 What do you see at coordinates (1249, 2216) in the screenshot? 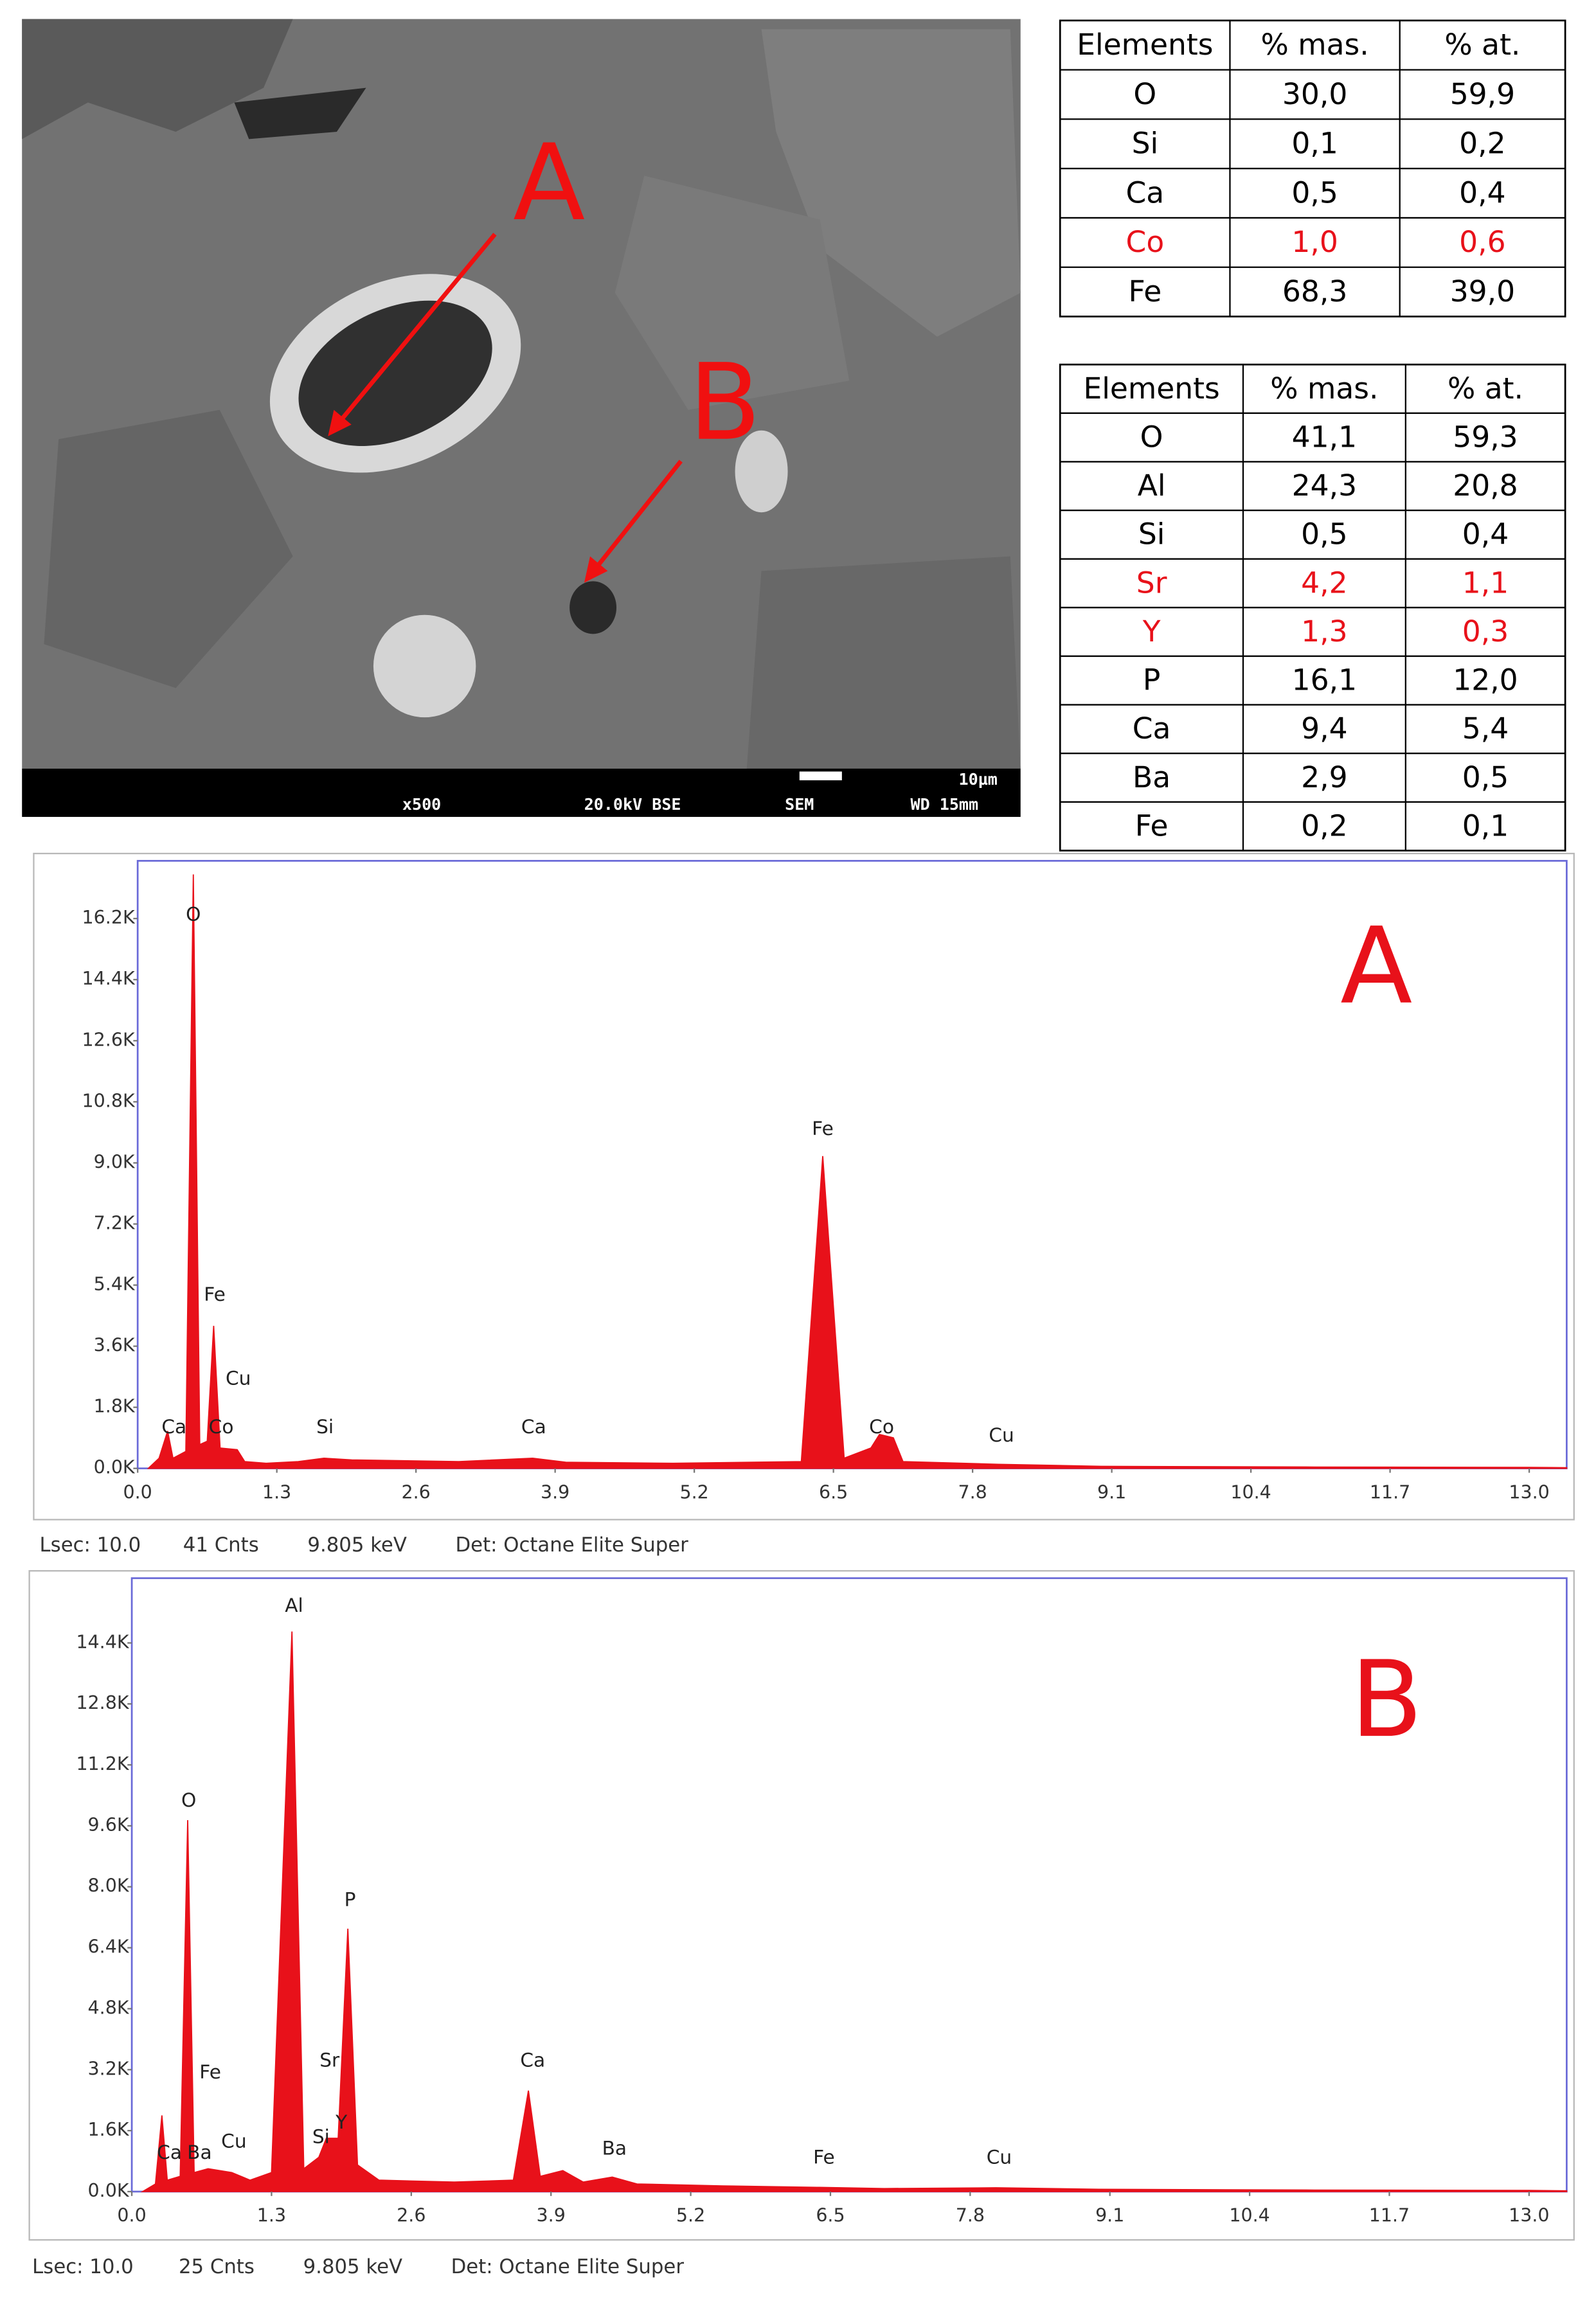
I see `x-tick-label: 10.4` at bounding box center [1249, 2216].